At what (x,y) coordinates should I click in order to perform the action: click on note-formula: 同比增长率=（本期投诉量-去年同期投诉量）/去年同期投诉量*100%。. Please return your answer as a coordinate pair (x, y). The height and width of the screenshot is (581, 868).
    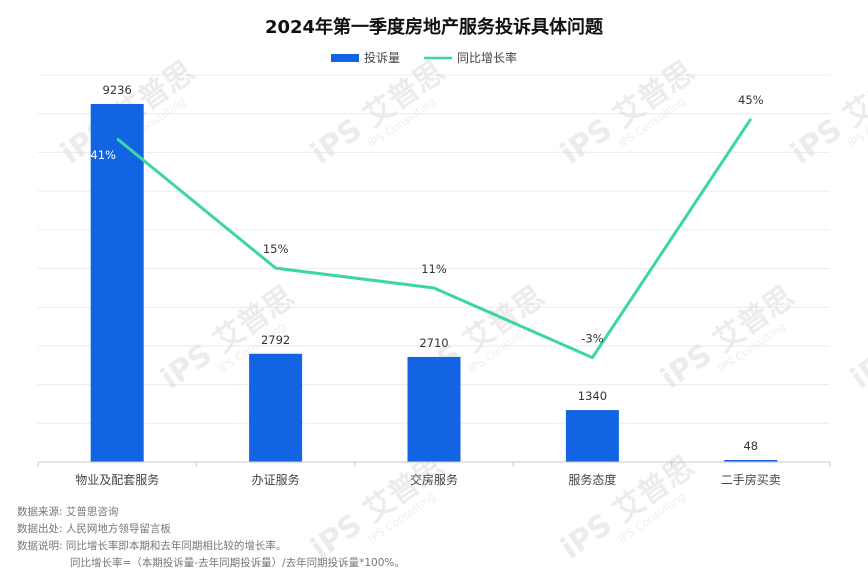
    Looking at the image, I should click on (211, 563).